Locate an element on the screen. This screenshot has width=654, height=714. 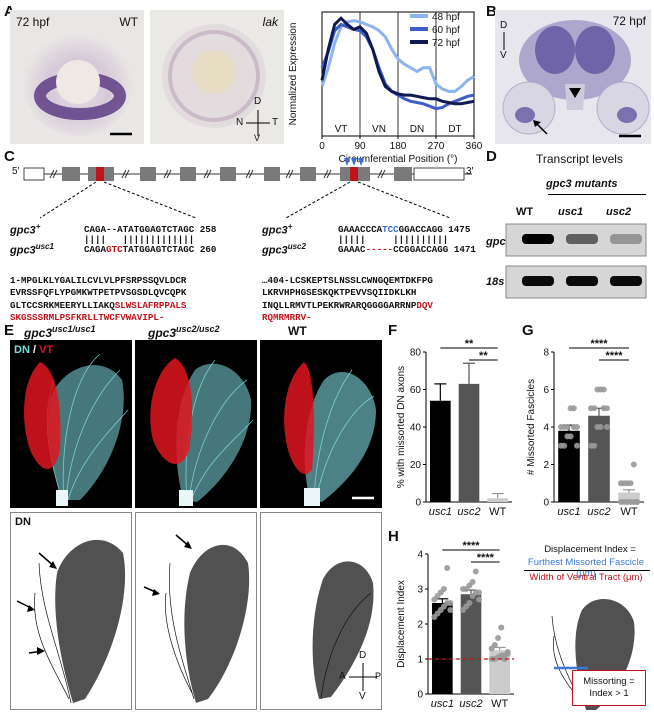
panel-label-g: G is located at coordinates (528, 330).